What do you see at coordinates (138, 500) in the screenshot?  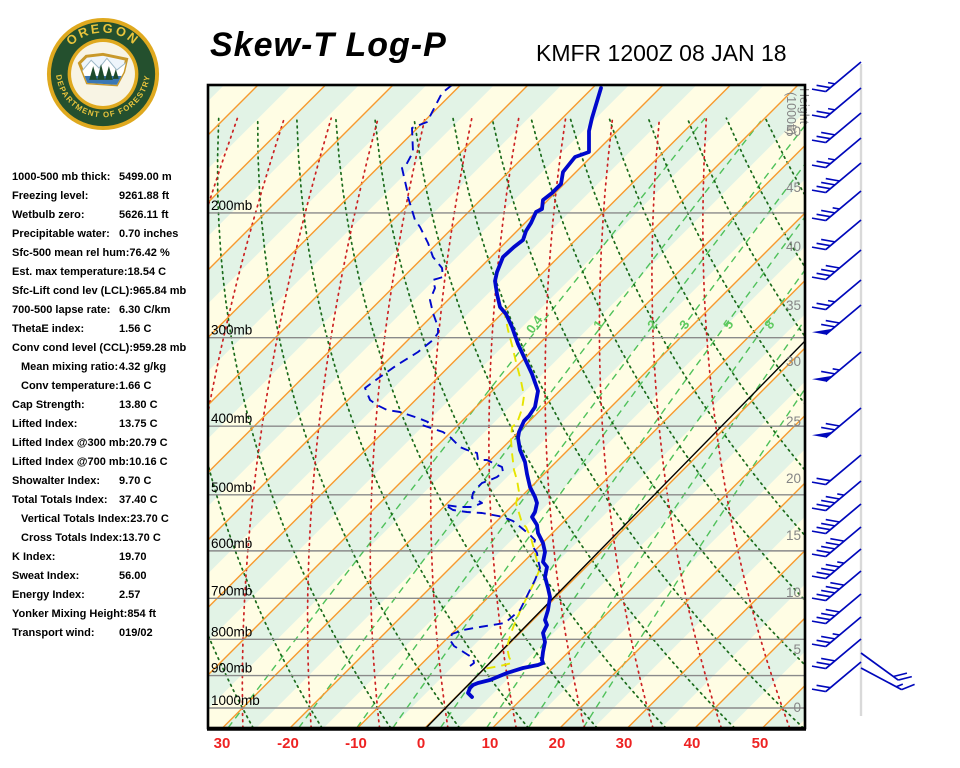 I see `index-value: 37.40 C` at bounding box center [138, 500].